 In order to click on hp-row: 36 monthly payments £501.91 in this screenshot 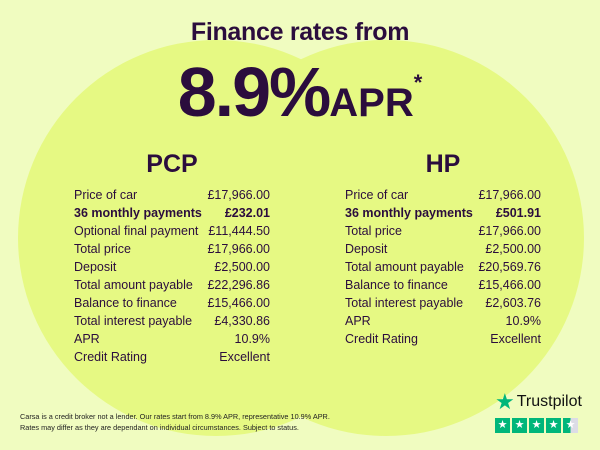, I will do `click(443, 213)`.